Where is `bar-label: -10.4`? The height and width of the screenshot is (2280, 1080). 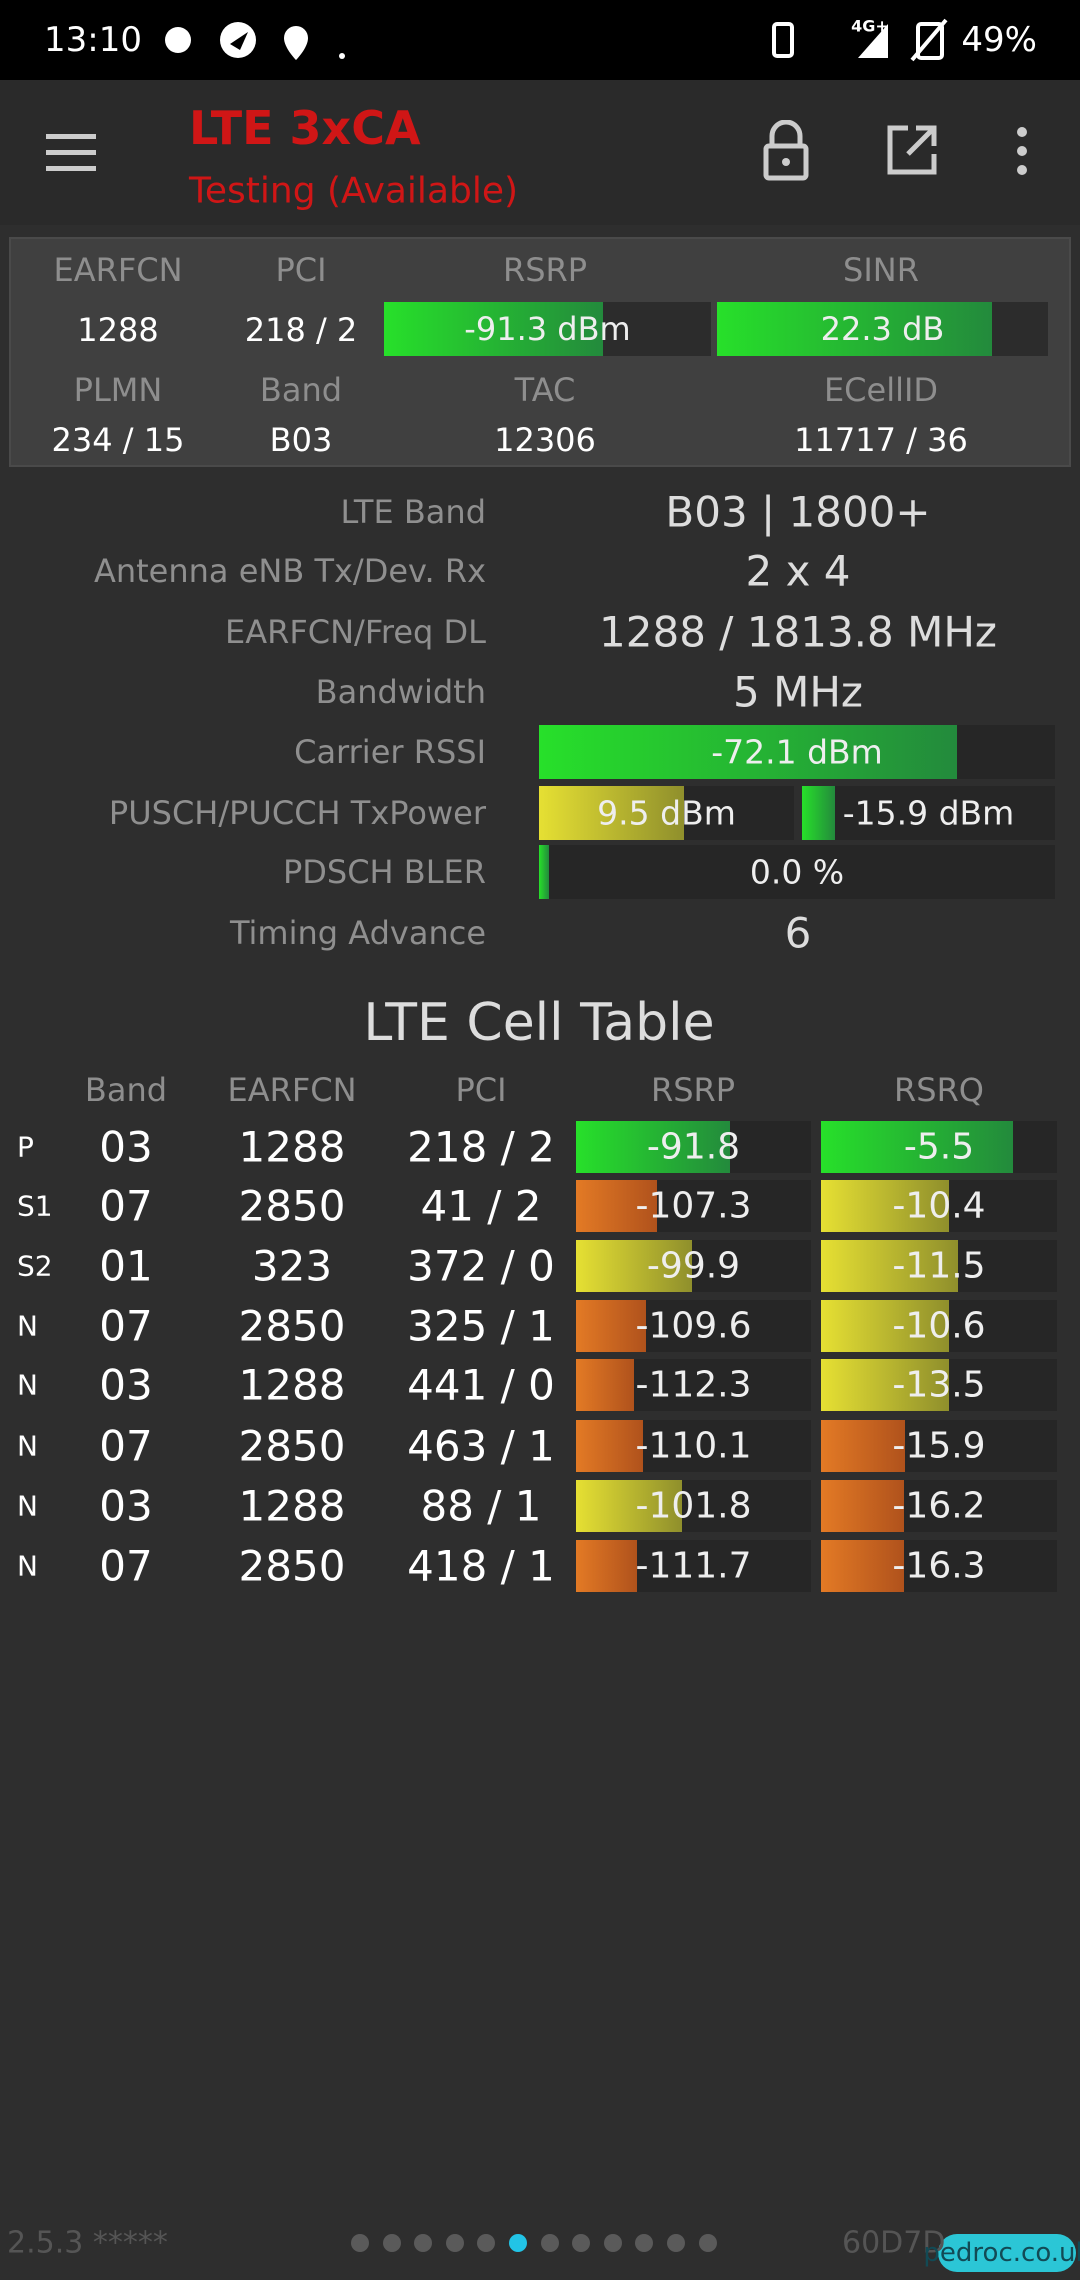
bar-label: -10.4 is located at coordinates (939, 1206).